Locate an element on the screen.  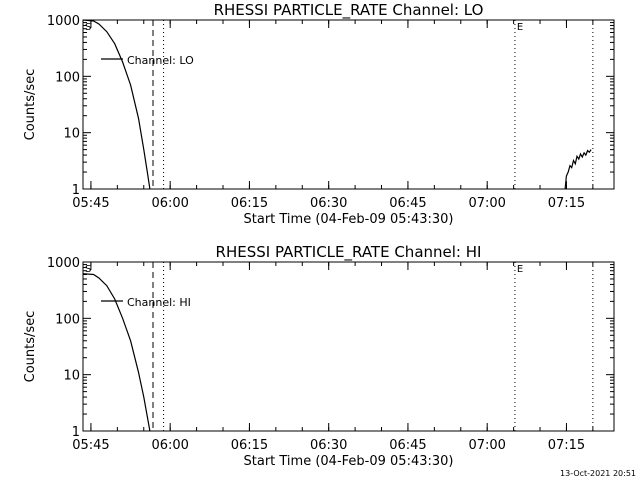
legend-label: Channel: HI is located at coordinates (159, 302).